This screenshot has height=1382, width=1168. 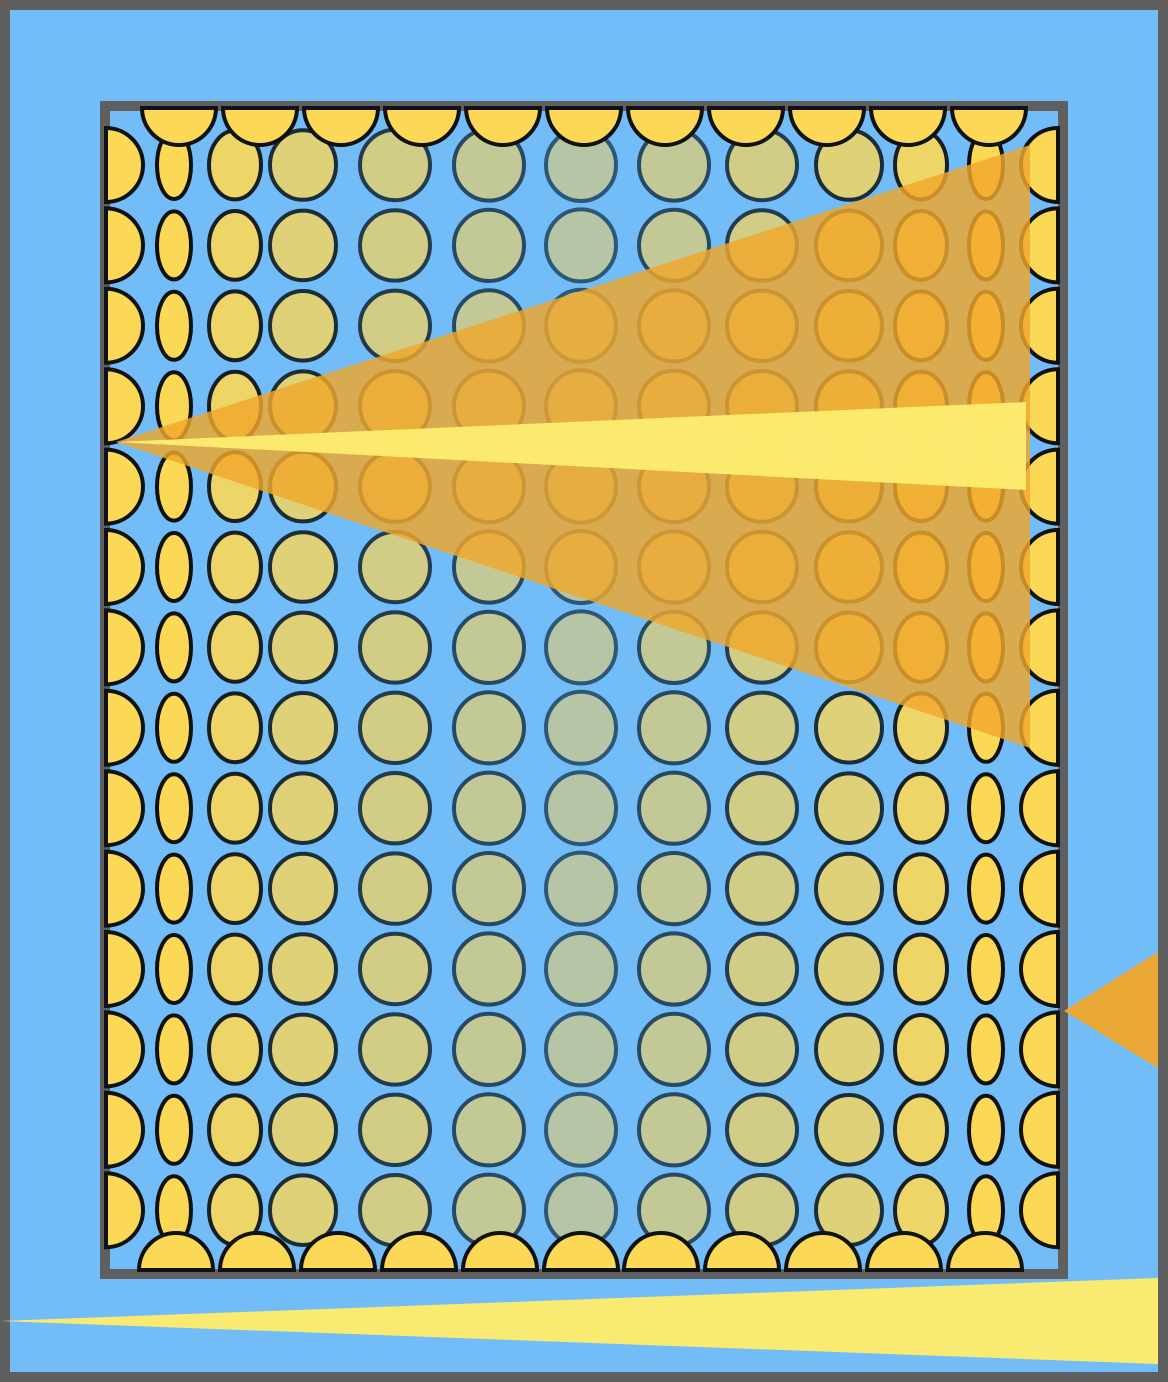 I want to click on yellow-beam-bottom, so click(x=579, y=1321).